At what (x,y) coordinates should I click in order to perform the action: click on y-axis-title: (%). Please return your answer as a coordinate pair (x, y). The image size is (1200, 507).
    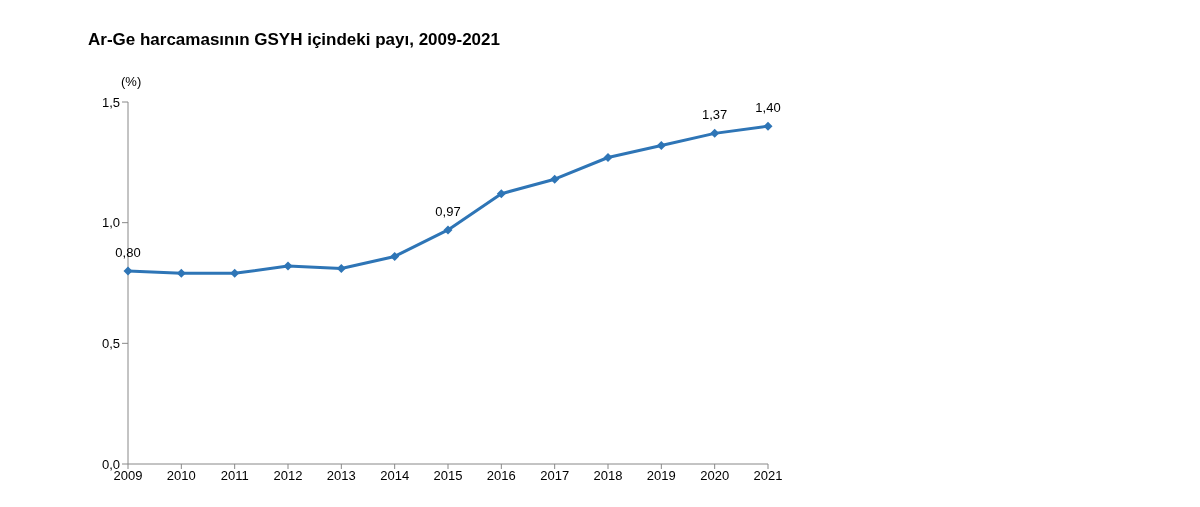
    Looking at the image, I should click on (131, 81).